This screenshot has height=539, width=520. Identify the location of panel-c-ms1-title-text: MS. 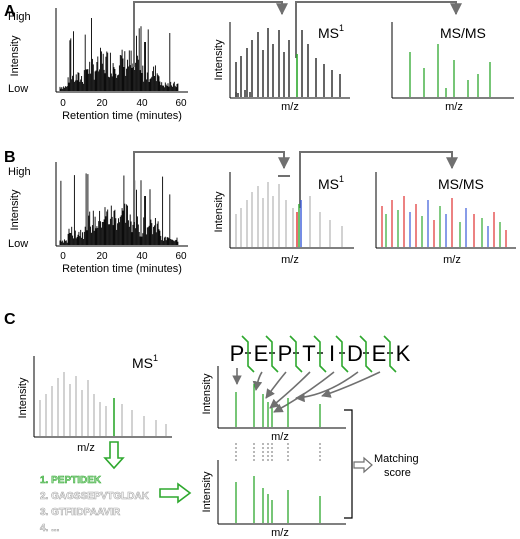
(142, 363).